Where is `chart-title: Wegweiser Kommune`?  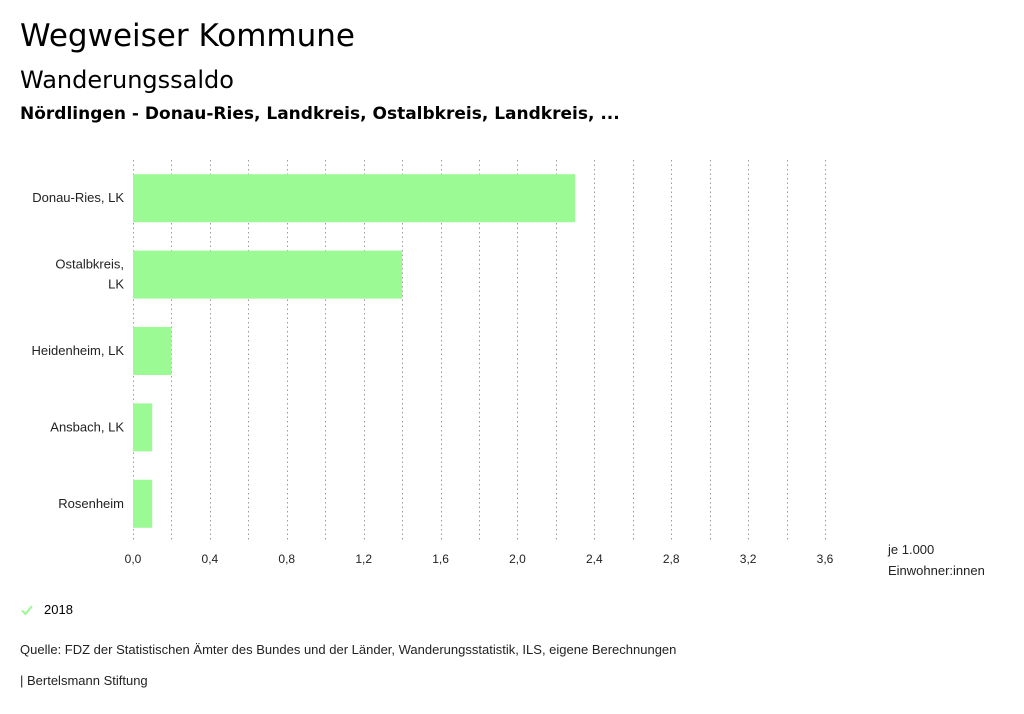 chart-title: Wegweiser Kommune is located at coordinates (187, 36).